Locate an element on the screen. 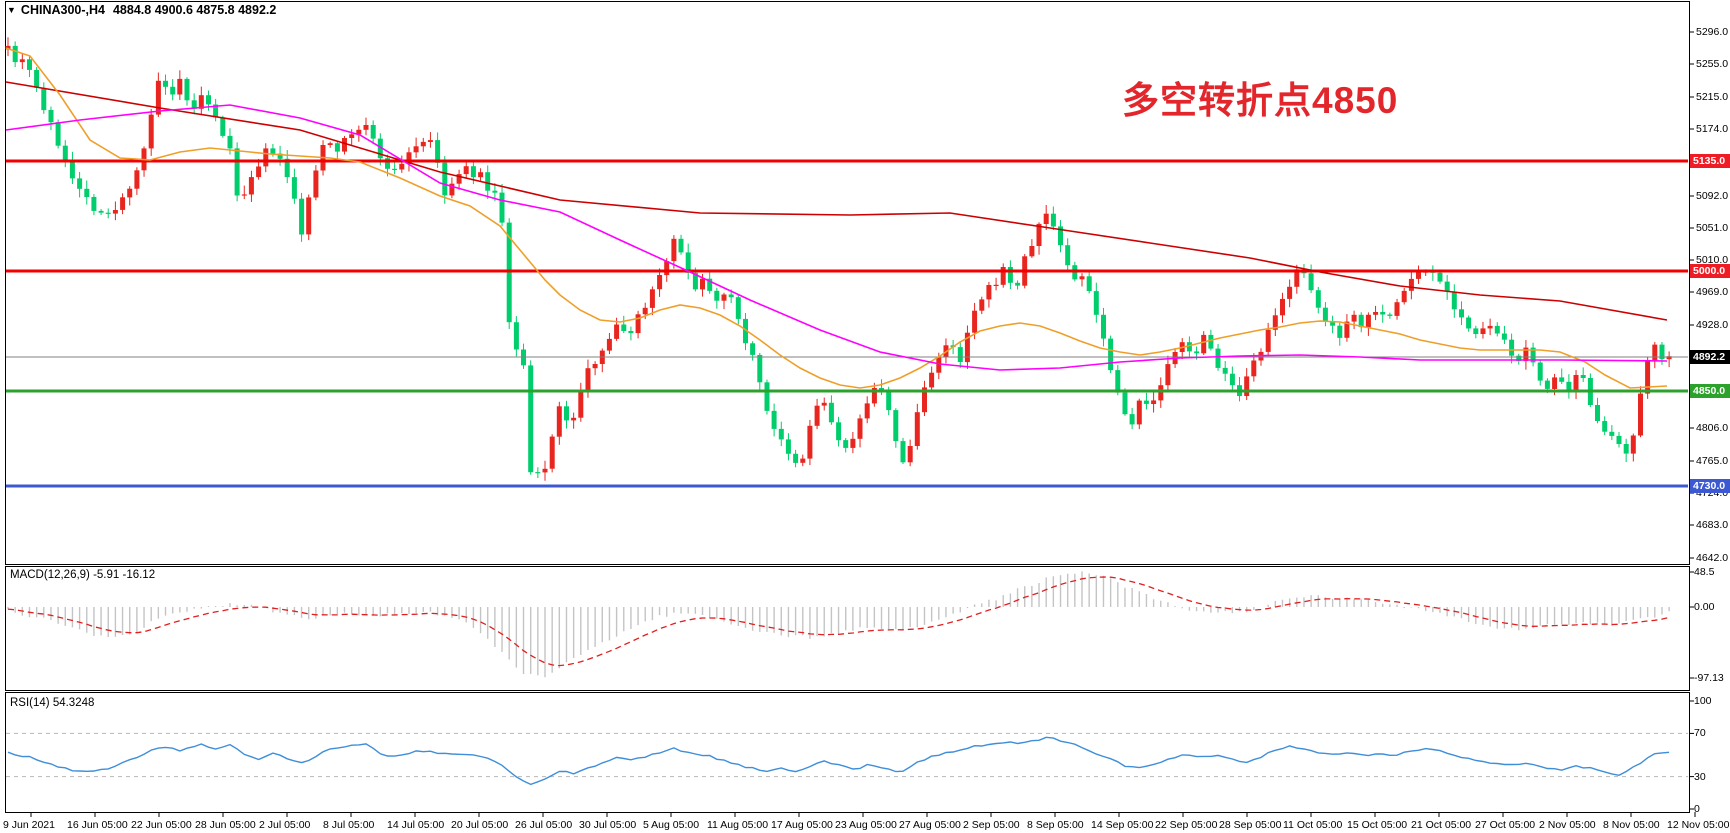 This screenshot has height=833, width=1730. ohlc-values: 4884.8 4900.6 4875.8 4892.2 is located at coordinates (194, 10).